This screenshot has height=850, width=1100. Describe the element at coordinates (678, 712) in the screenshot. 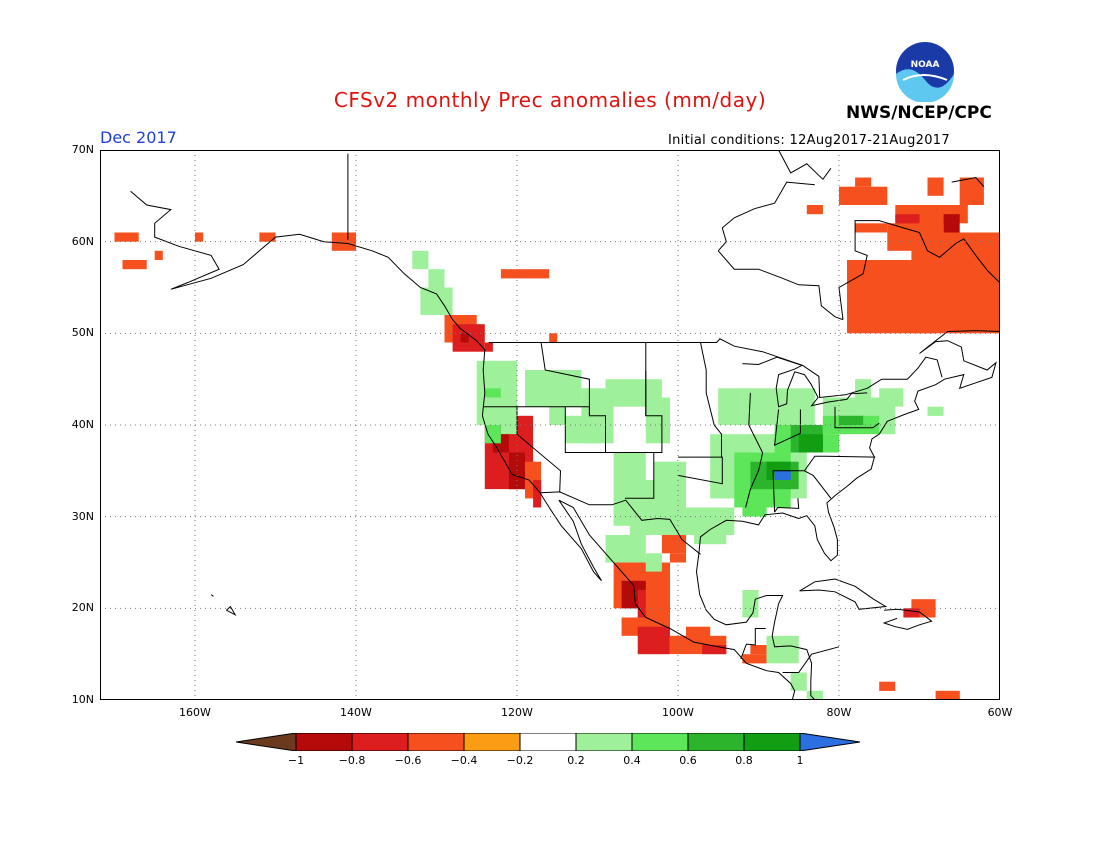

I see `longitude-label: 100W` at that location.